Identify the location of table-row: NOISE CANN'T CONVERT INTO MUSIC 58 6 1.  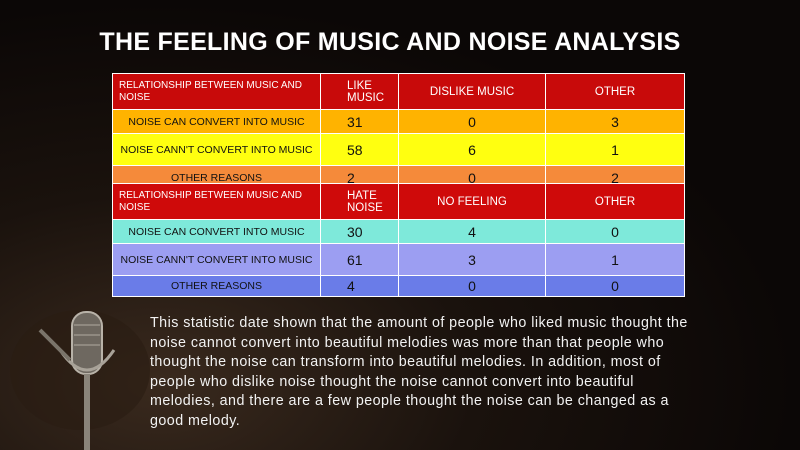
(398, 149).